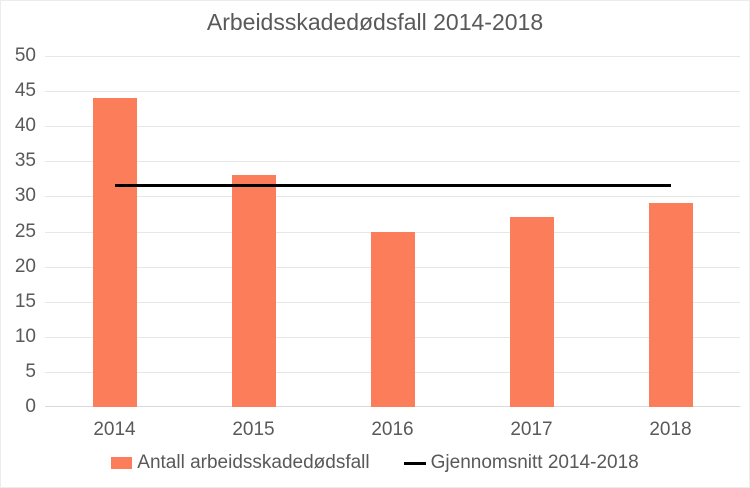  Describe the element at coordinates (122, 463) in the screenshot. I see `legend-bar-swatch-icon` at that location.